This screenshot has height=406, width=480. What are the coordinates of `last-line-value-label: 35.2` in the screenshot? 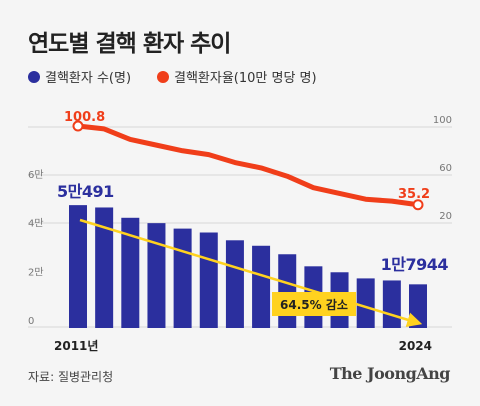 It's located at (414, 194).